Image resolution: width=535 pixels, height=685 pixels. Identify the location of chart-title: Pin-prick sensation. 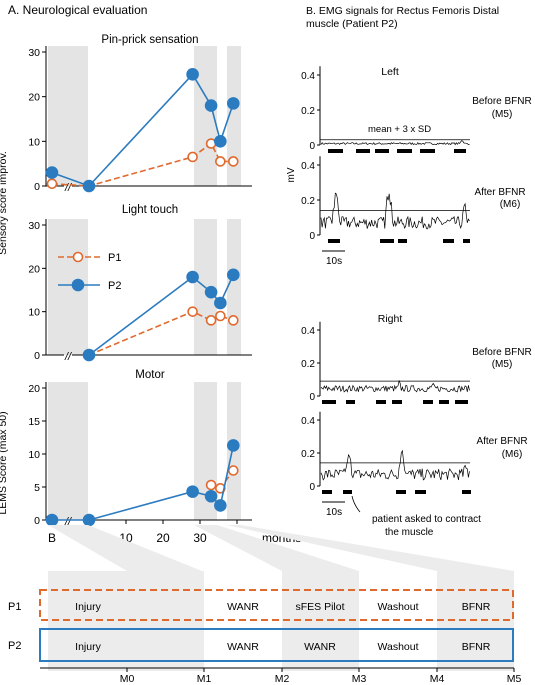
(149, 40).